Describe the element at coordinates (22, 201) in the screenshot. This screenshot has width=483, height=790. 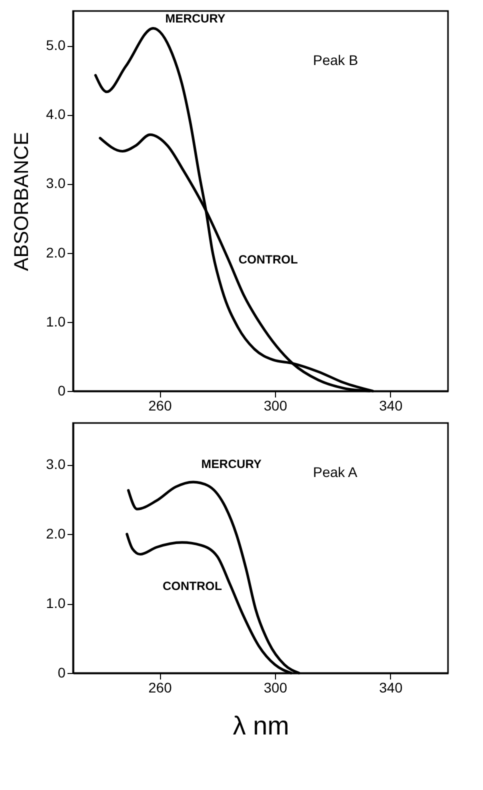
I see `y-axis-title: ABSORBANCE` at that location.